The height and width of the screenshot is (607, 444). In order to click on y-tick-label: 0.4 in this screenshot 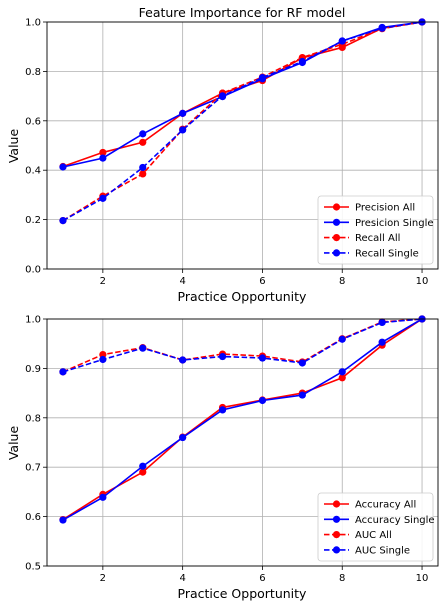, I will do `click(33, 171)`.